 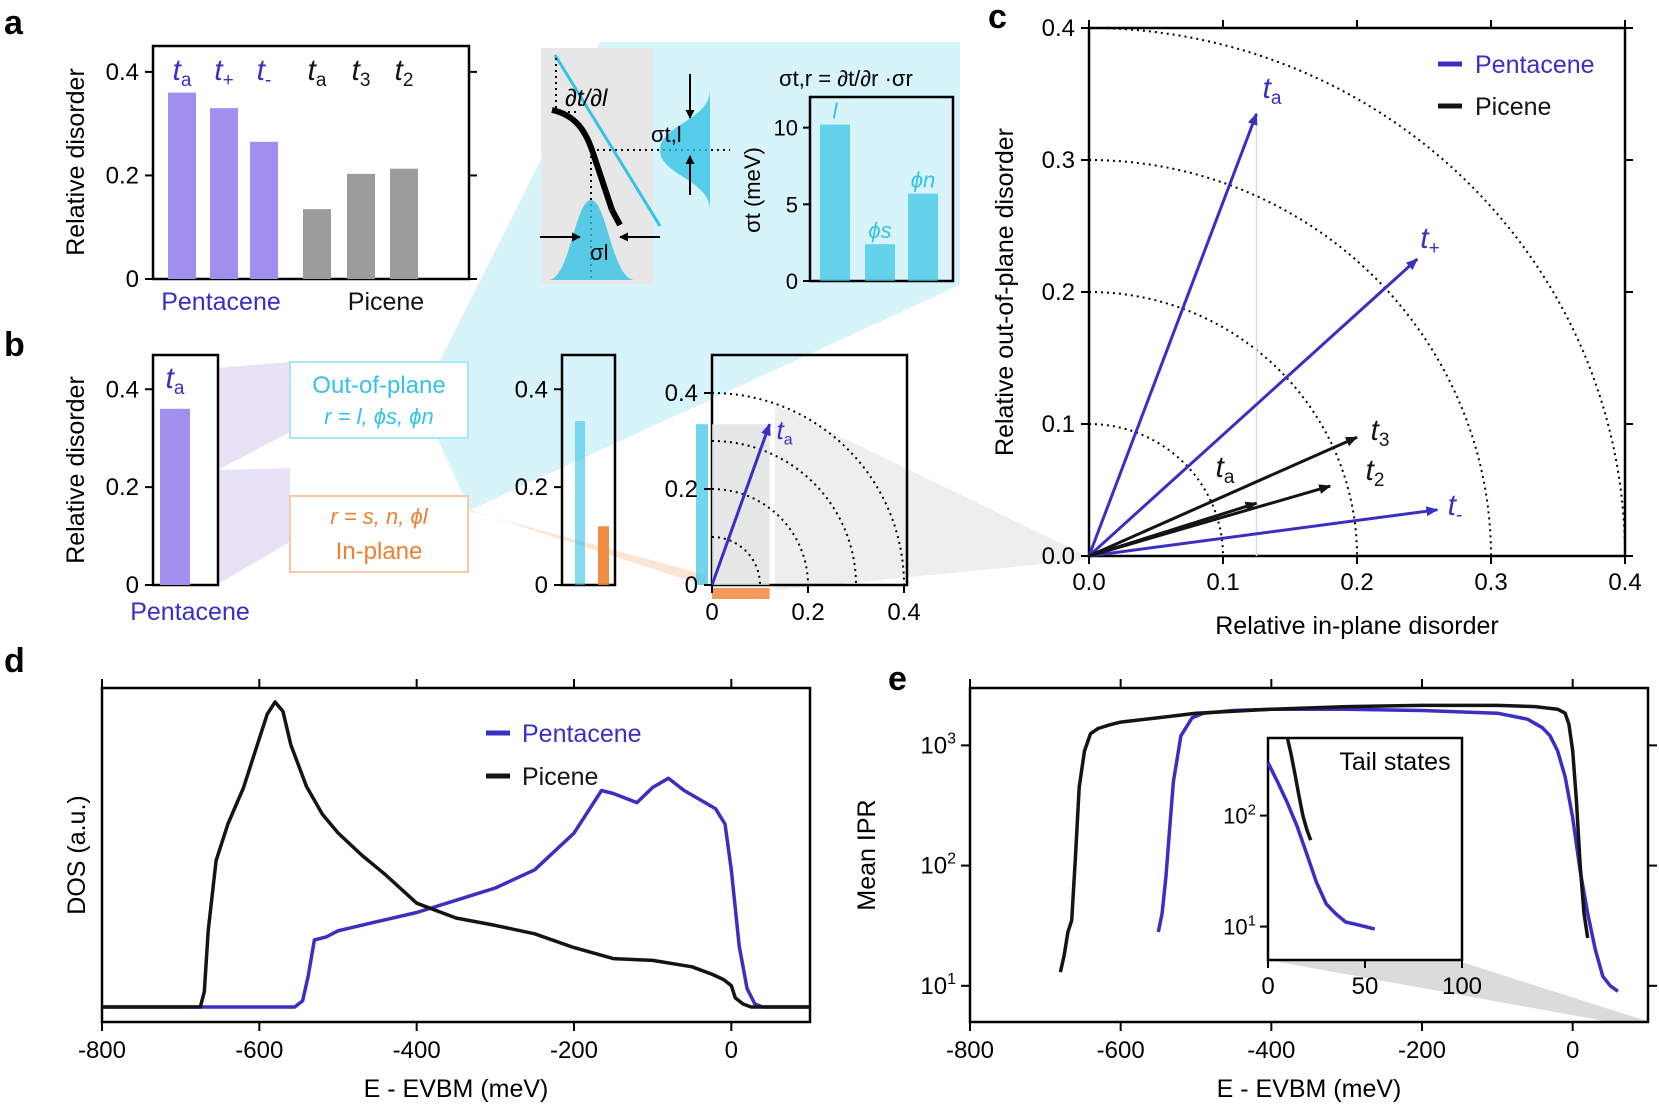 I want to click on quadrant-bar-in-plane, so click(x=741, y=593).